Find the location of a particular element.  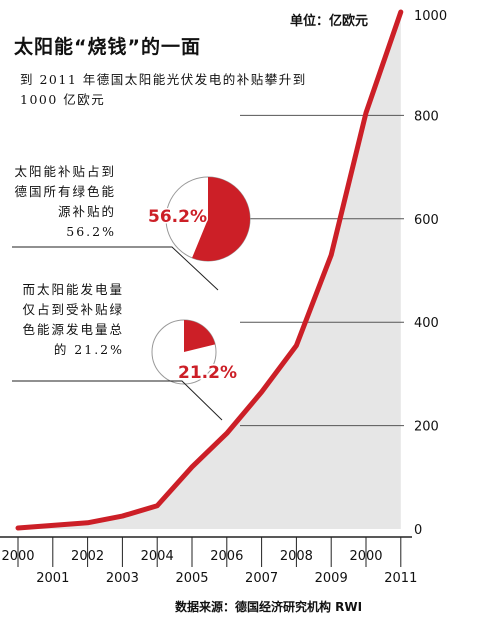

x-tick-label: 2011 is located at coordinates (400, 578).